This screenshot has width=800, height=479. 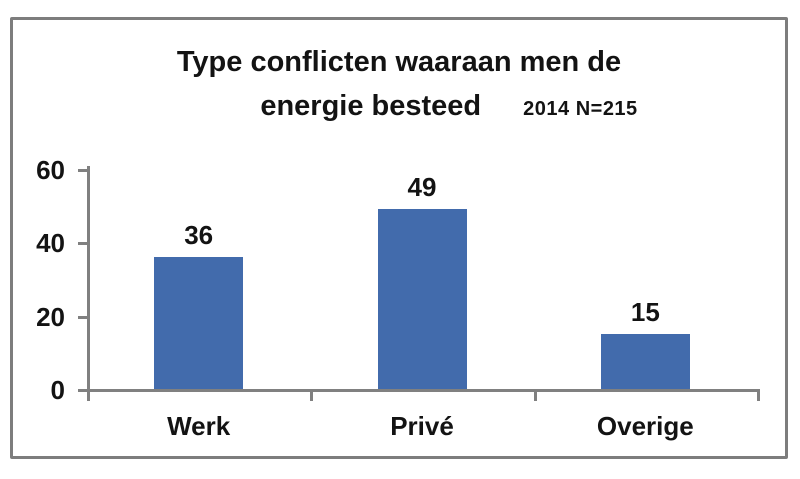 I want to click on y-axis-tick-label: 60, so click(x=50, y=170).